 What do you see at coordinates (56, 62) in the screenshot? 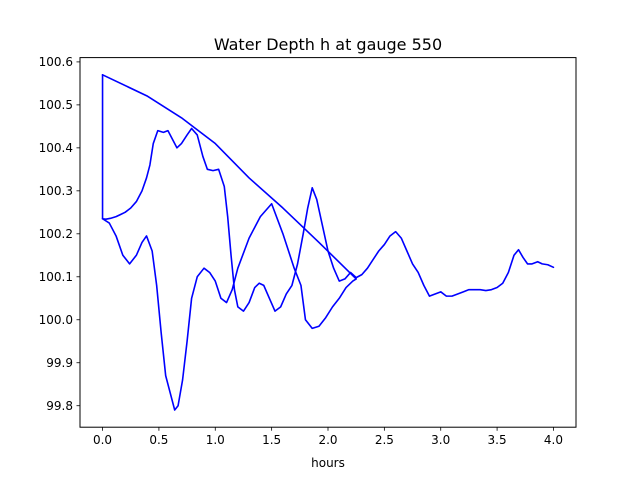
I see `y-tick-label: 100.6` at bounding box center [56, 62].